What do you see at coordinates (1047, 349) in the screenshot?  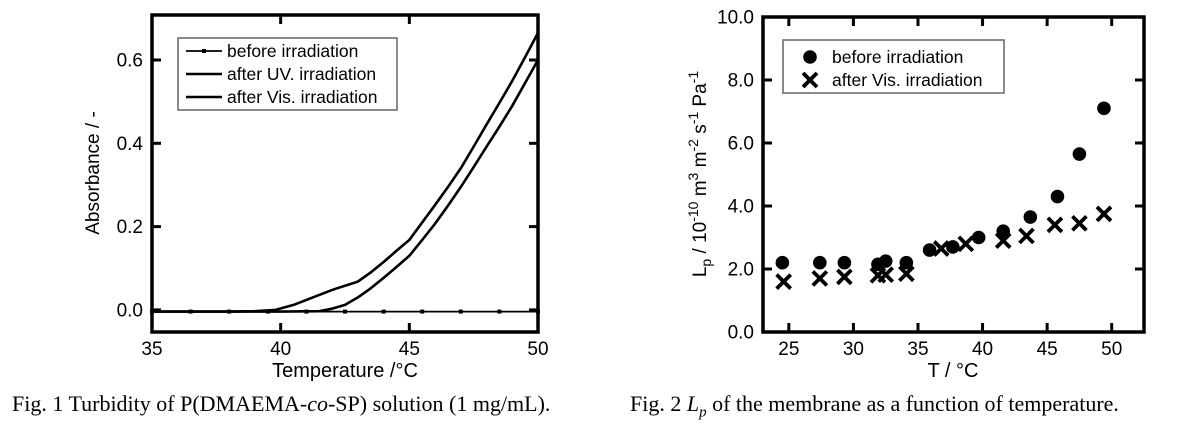 I see `fig2-lp-x-tick-label: 45` at bounding box center [1047, 349].